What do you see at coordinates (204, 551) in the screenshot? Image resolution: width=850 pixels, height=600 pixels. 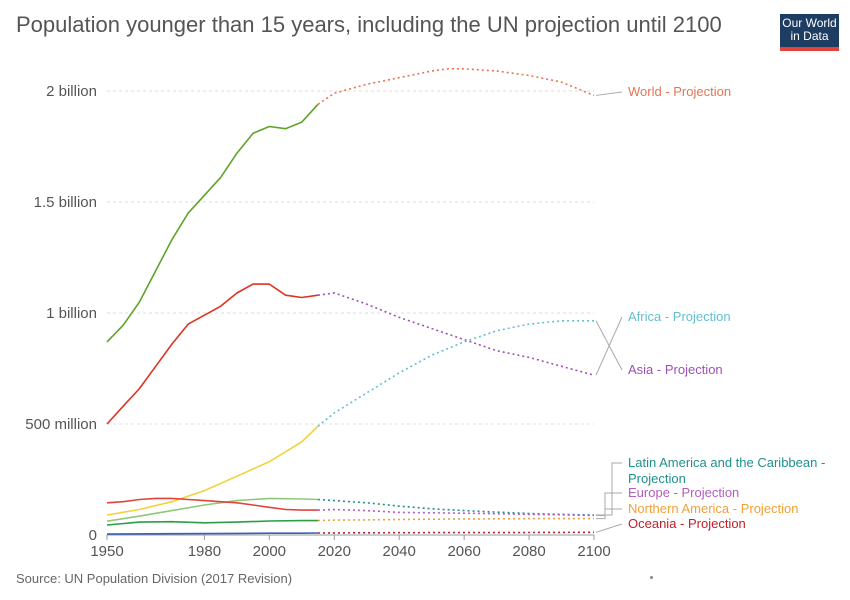 I see `x-tick-label-1: 1980` at bounding box center [204, 551].